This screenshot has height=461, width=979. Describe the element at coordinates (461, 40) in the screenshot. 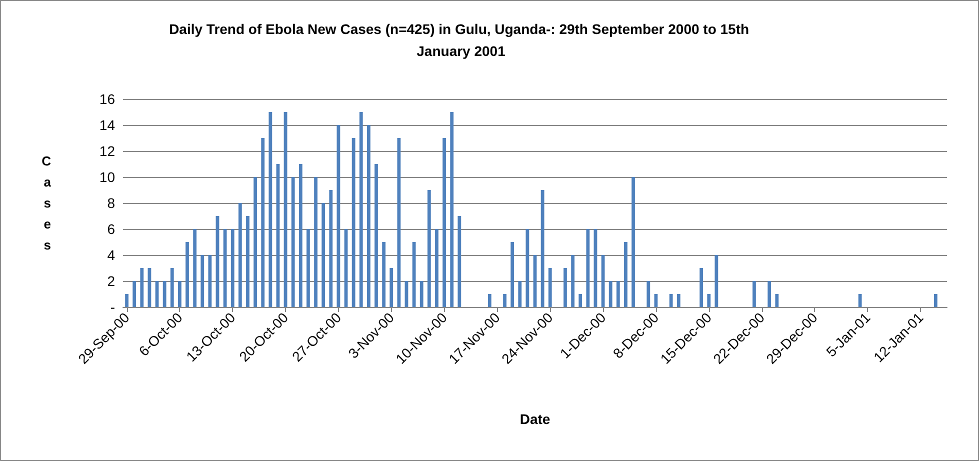

I see `chart-title: Daily Trend of Ebola New Cases (n=425) in Gulu, Uganda-: 29th September 2000 to 15th January 2001` at that location.